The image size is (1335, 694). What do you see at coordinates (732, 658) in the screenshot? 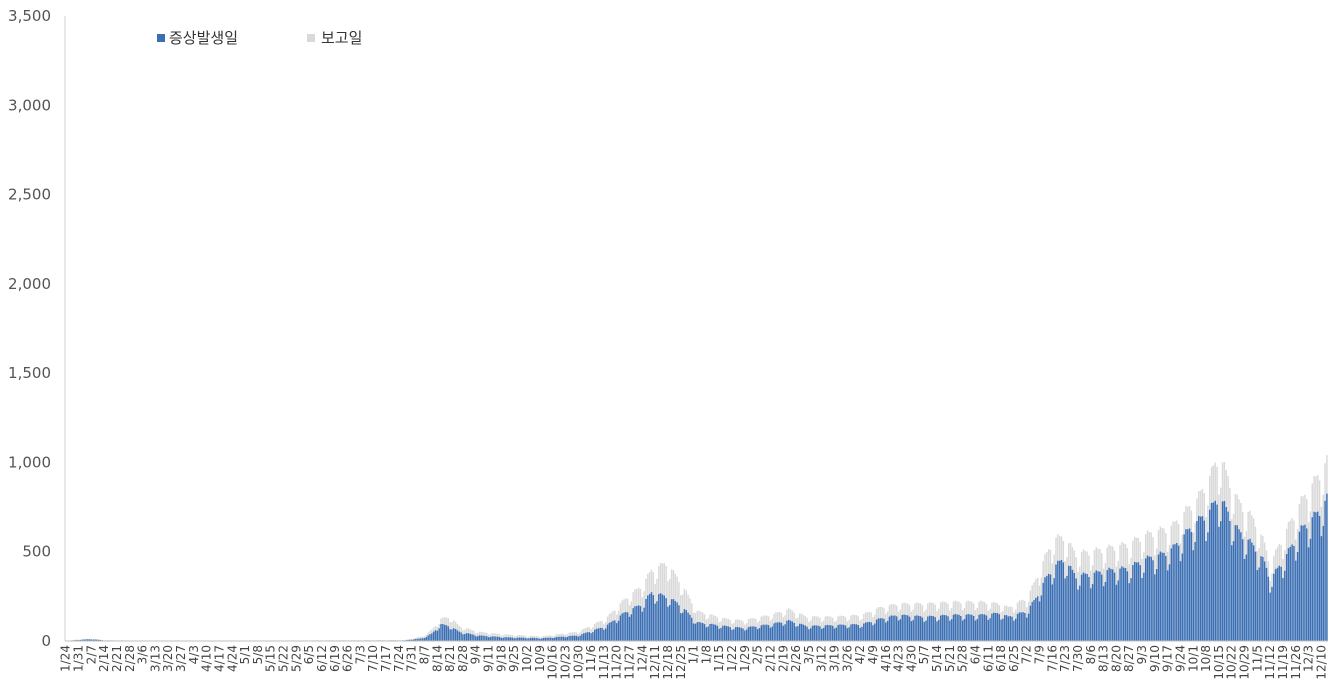
I see `x-tick-label: 1/22` at bounding box center [732, 658].